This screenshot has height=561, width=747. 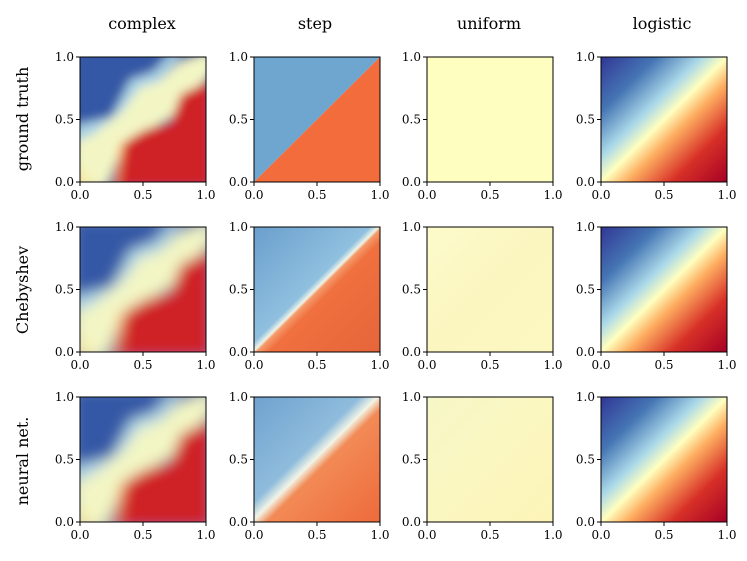 I want to click on heatmap-chebyshev-logistic, so click(x=664, y=289).